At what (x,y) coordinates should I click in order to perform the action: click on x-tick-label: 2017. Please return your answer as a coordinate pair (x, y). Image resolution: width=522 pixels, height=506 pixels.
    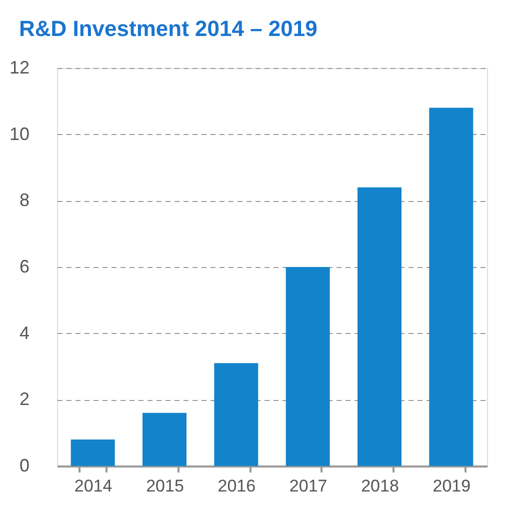
    Looking at the image, I should click on (308, 486).